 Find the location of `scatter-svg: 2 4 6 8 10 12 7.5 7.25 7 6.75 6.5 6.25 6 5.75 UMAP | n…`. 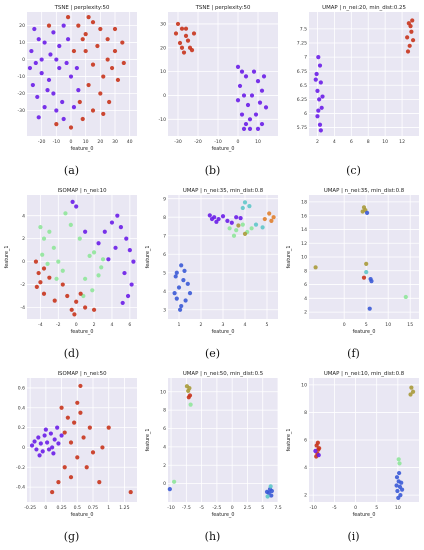

scatter-svg: 2 4 6 8 10 12 7.5 7.25 7 6.75 6.5 6.25 6 5.75 UMAP | n… is located at coordinates (358, 75).